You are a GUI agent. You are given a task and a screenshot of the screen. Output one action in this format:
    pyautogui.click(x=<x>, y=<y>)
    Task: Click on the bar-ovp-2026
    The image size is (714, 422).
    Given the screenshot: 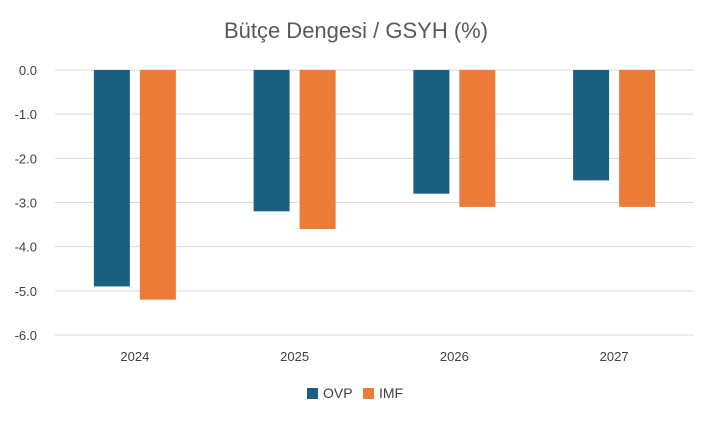 What is the action you would take?
    pyautogui.click(x=431, y=132)
    